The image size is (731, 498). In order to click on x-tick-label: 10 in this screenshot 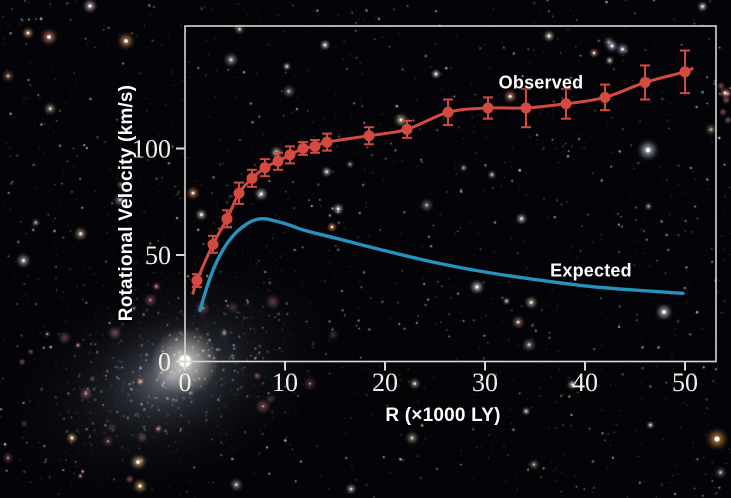, I will do `click(285, 382)`.